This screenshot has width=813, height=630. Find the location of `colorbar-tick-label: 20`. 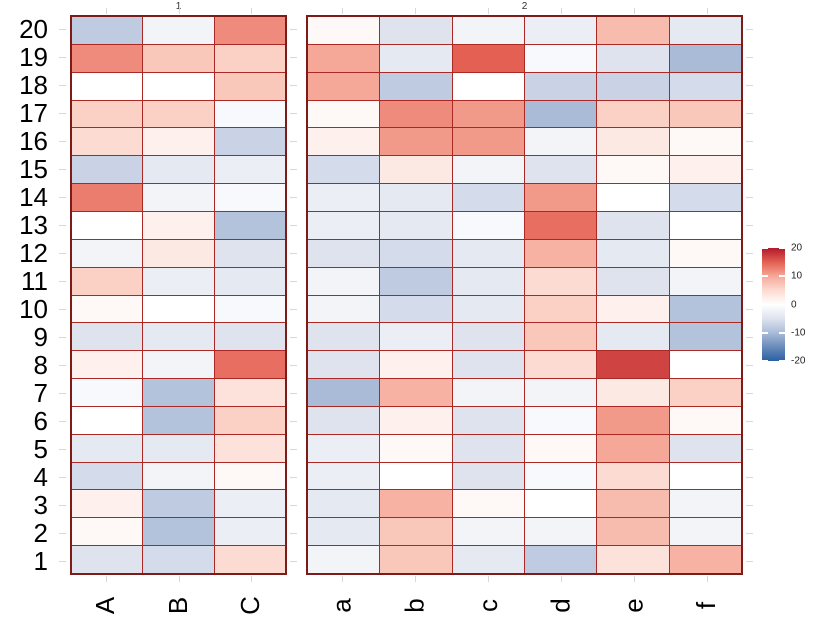

colorbar-tick-label: 20 is located at coordinates (797, 248).